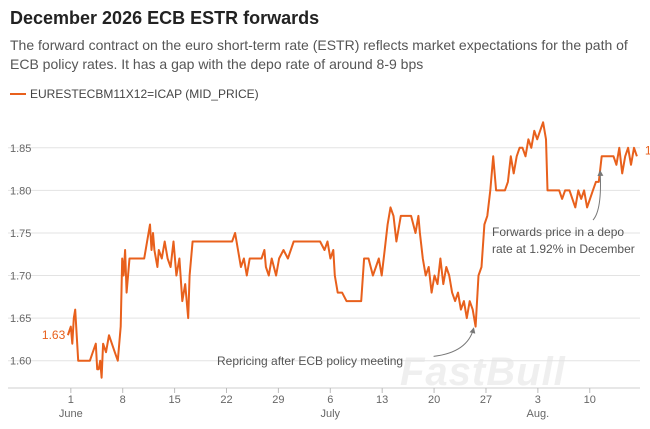 The image size is (650, 429). What do you see at coordinates (434, 400) in the screenshot?
I see `x-tick-label: 20` at bounding box center [434, 400].